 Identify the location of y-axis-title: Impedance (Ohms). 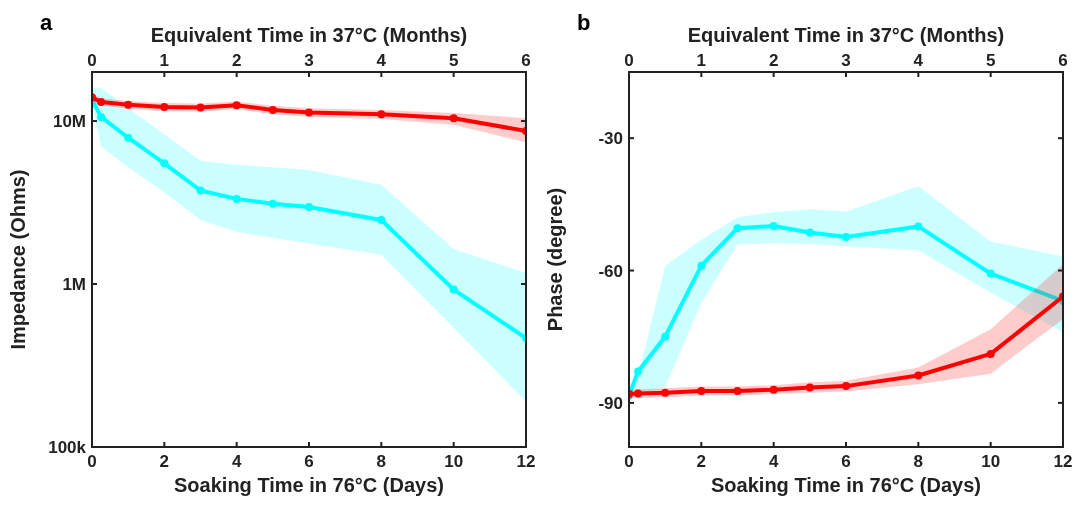
(18, 259).